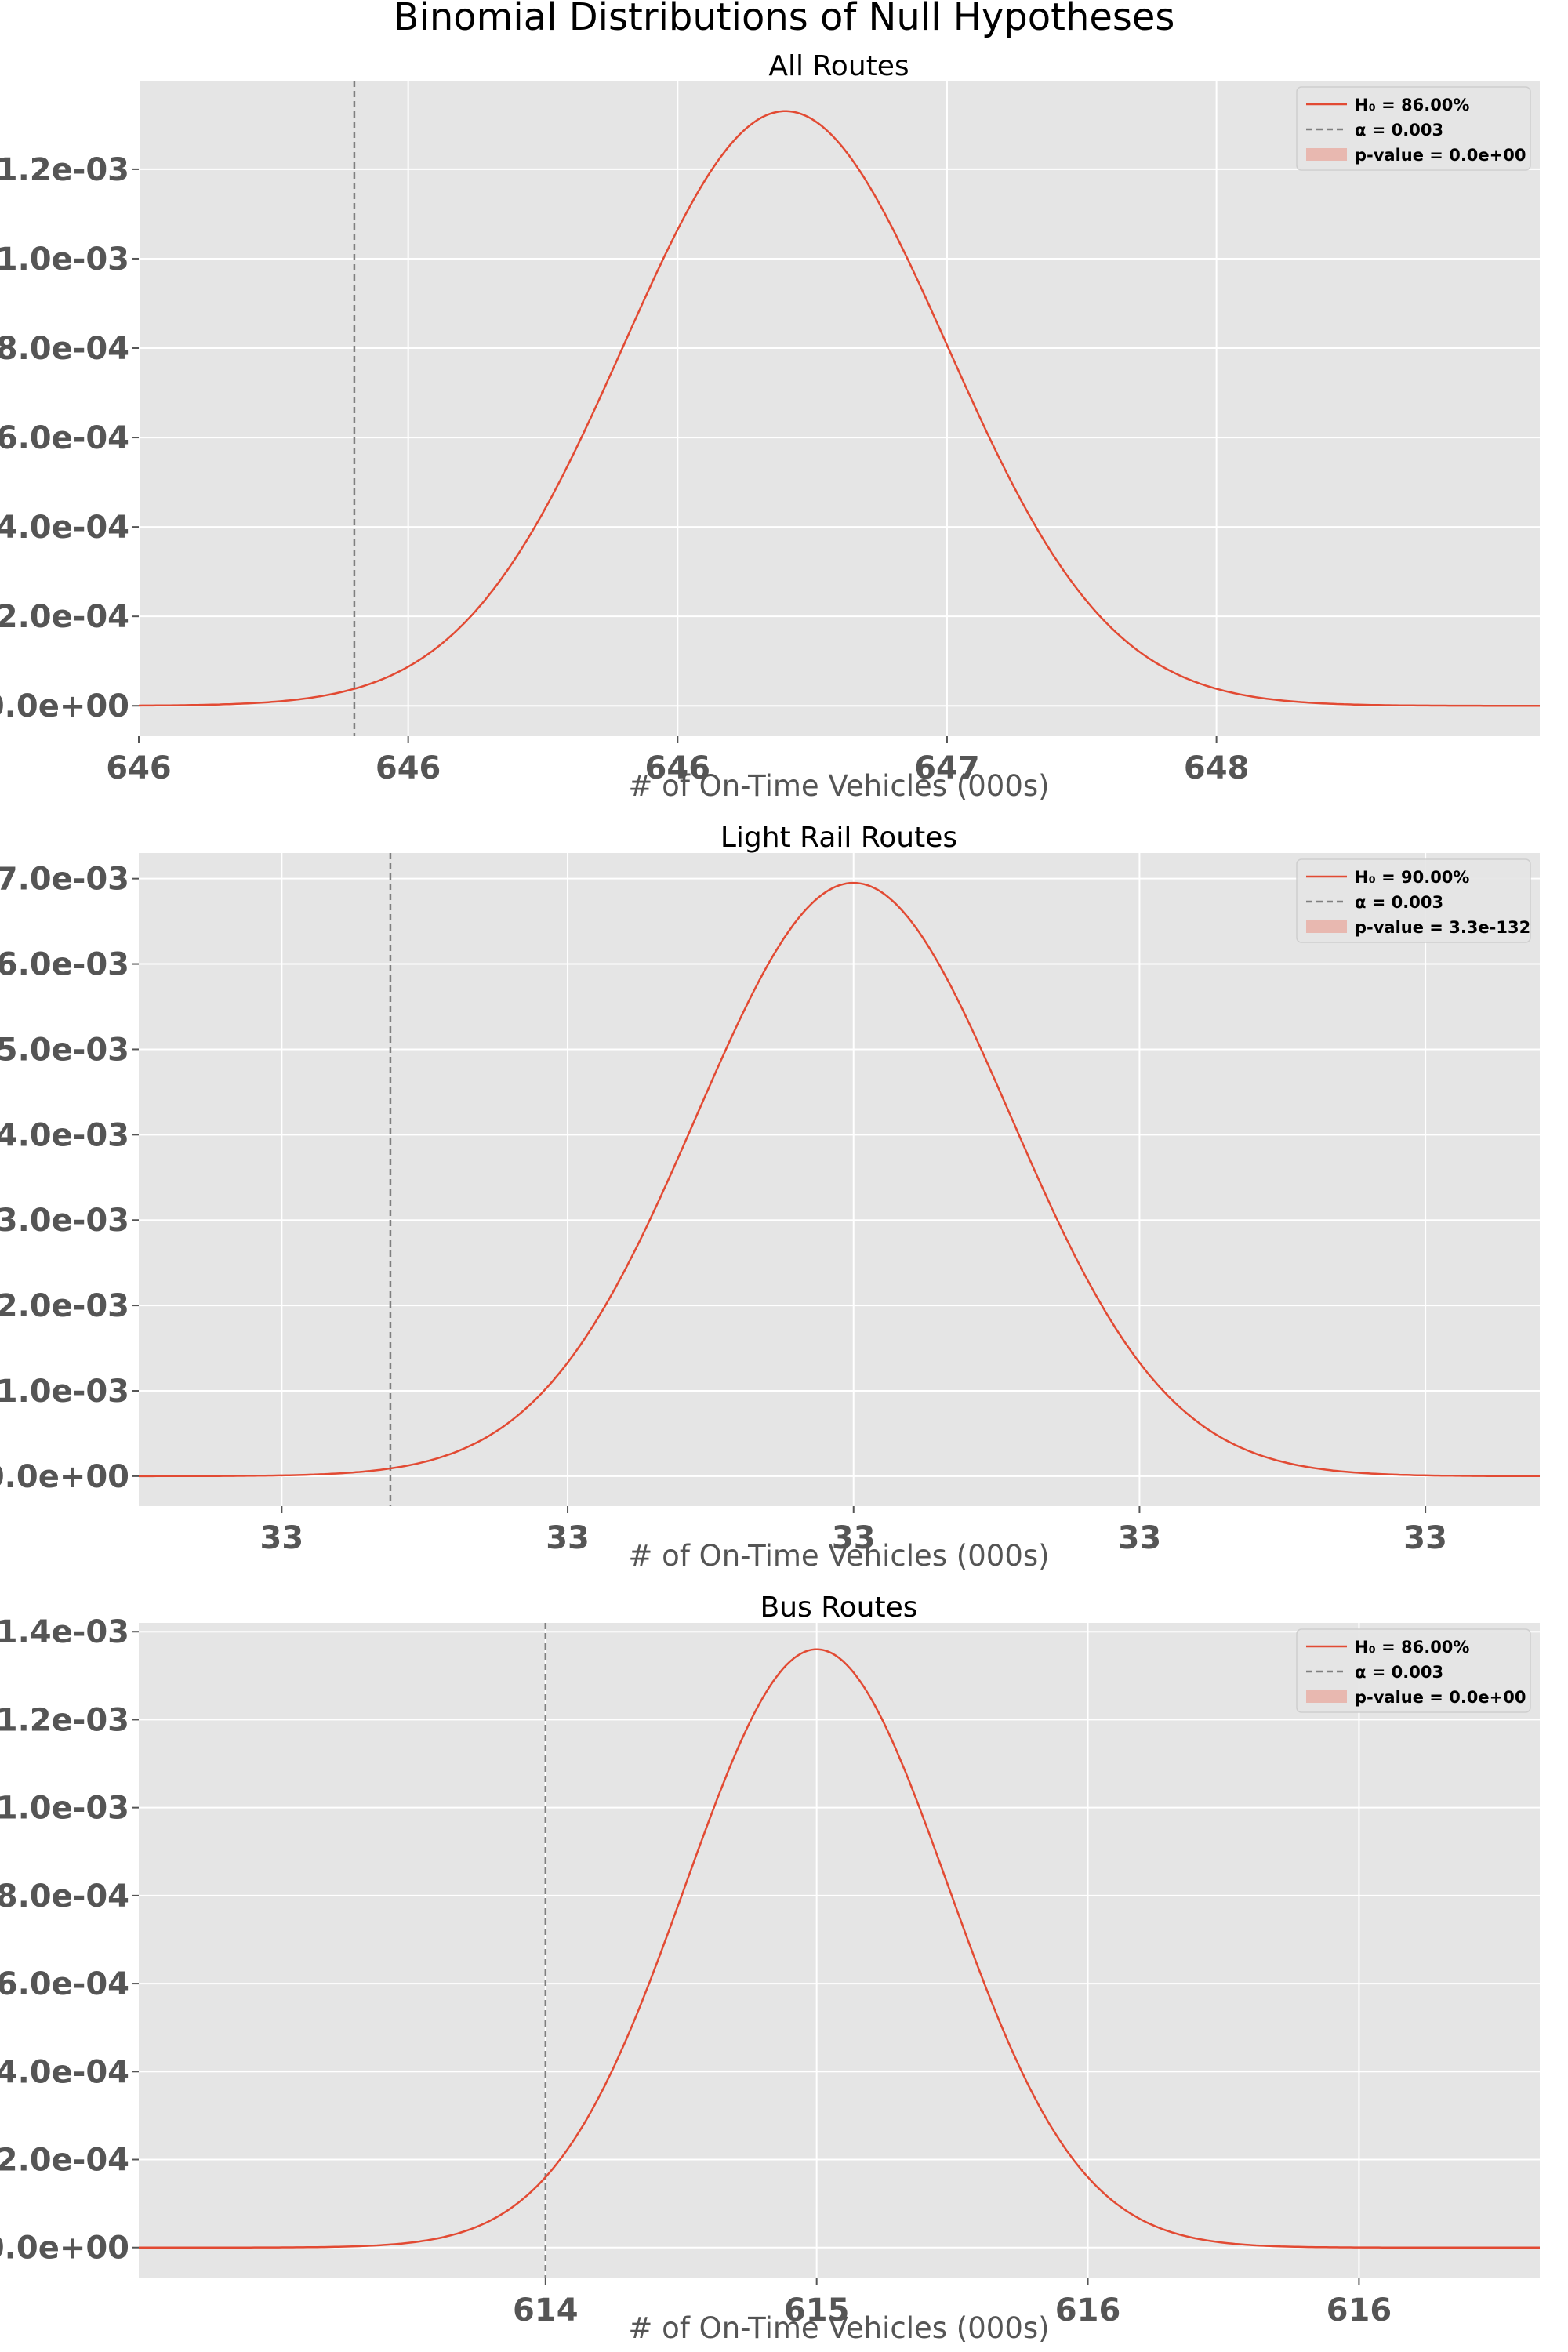  What do you see at coordinates (64, 1050) in the screenshot?
I see `y-tick-label: 5.0e-03` at bounding box center [64, 1050].